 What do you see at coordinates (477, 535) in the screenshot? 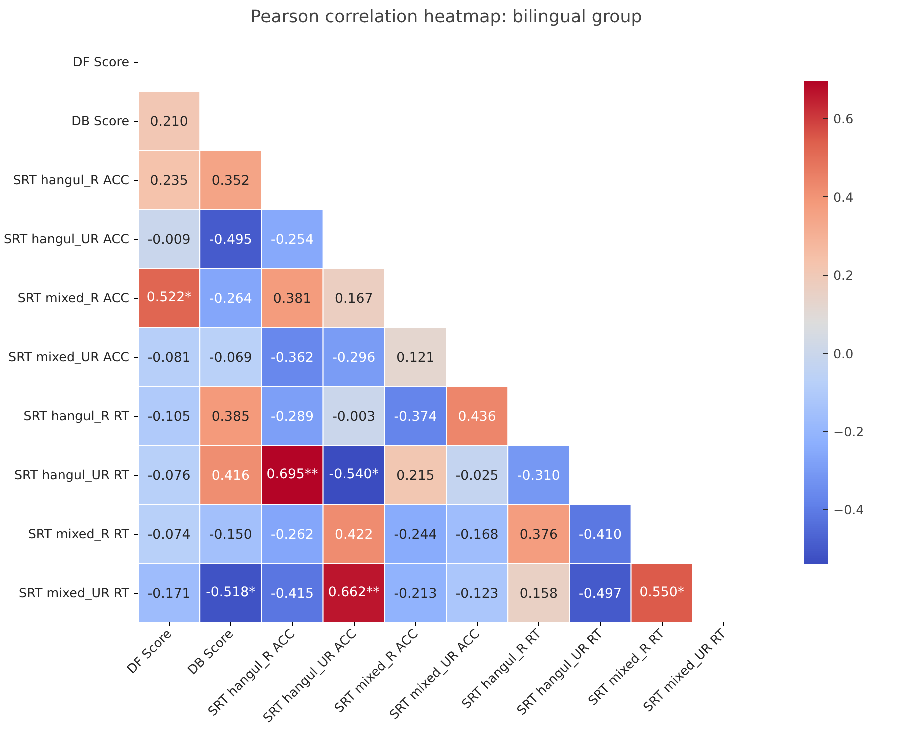
I see `data-label: -0.168` at bounding box center [477, 535].